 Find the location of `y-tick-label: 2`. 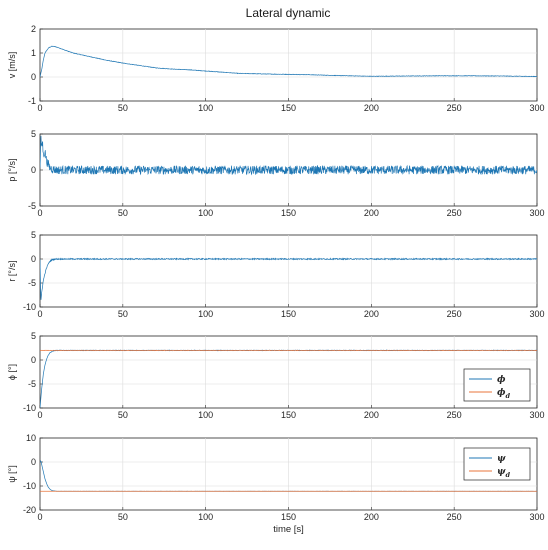

y-tick-label: 2 is located at coordinates (33, 29).